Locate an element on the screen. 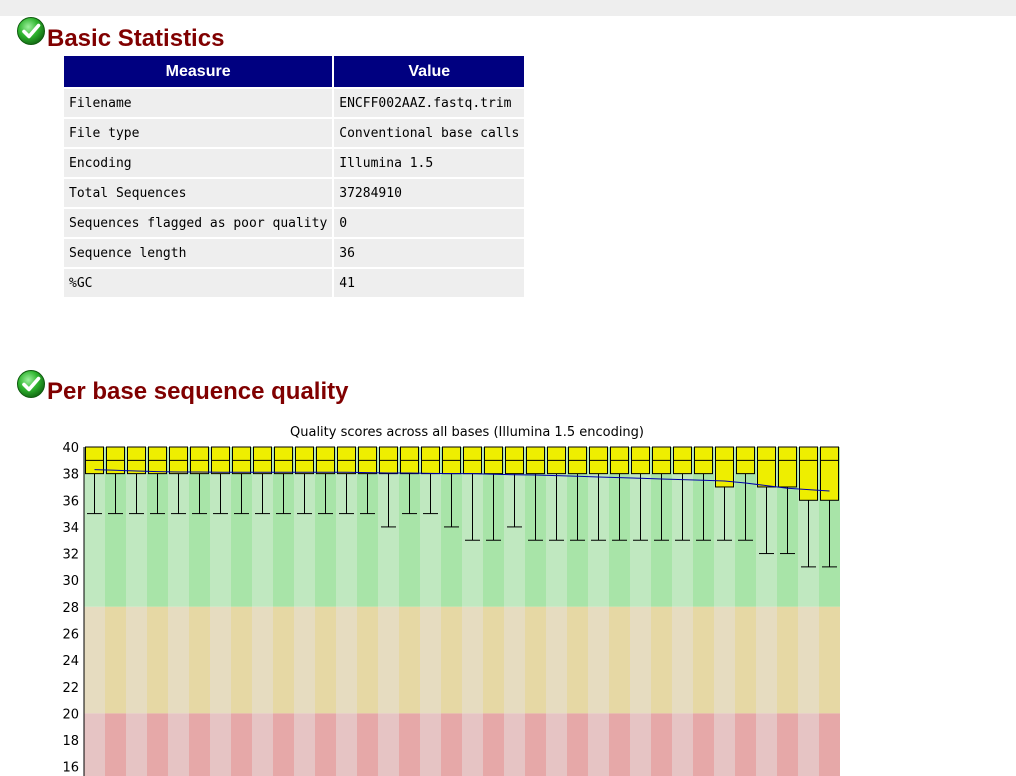  y-tick-label: 20 is located at coordinates (70, 714).